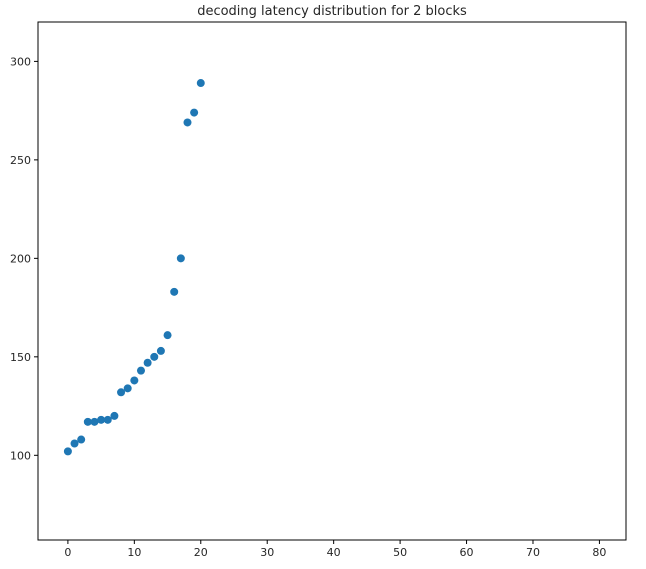  Describe the element at coordinates (201, 552) in the screenshot. I see `x-tick-label: 20` at that location.